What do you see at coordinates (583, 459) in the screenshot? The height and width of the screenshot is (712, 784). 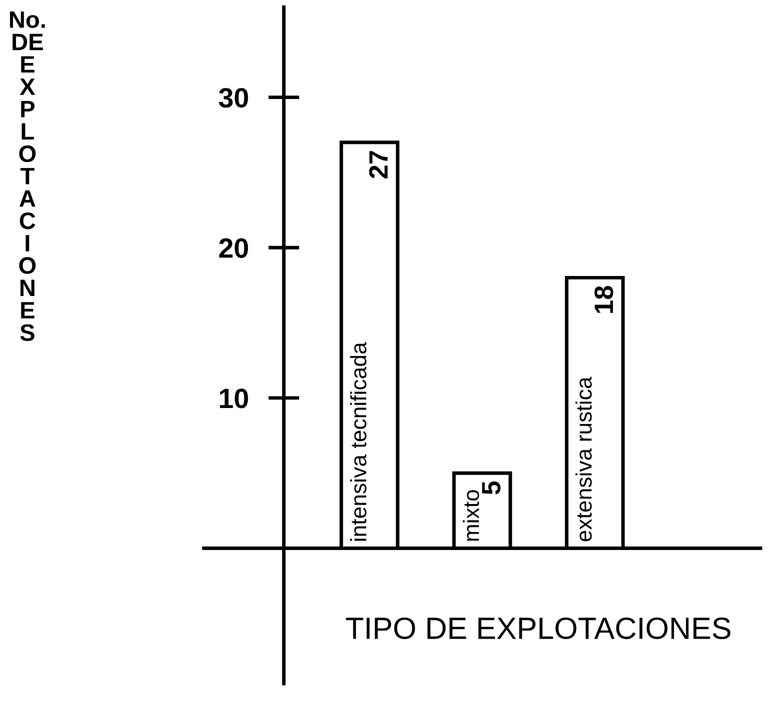 I see `x-tick-label: extensiva rustica` at bounding box center [583, 459].